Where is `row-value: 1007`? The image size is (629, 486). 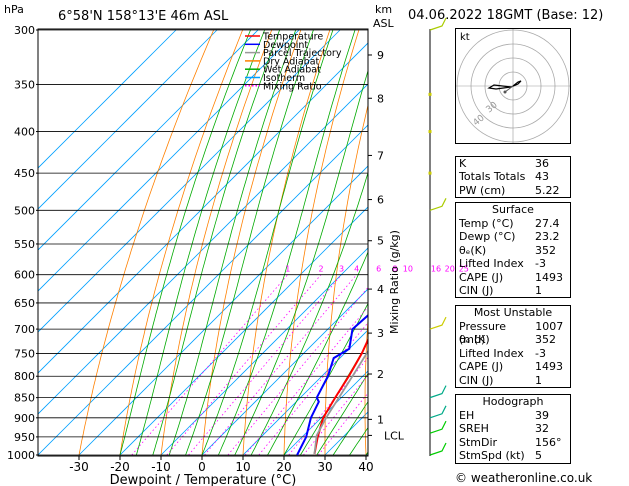
row-value: 1007 is located at coordinates (549, 326).